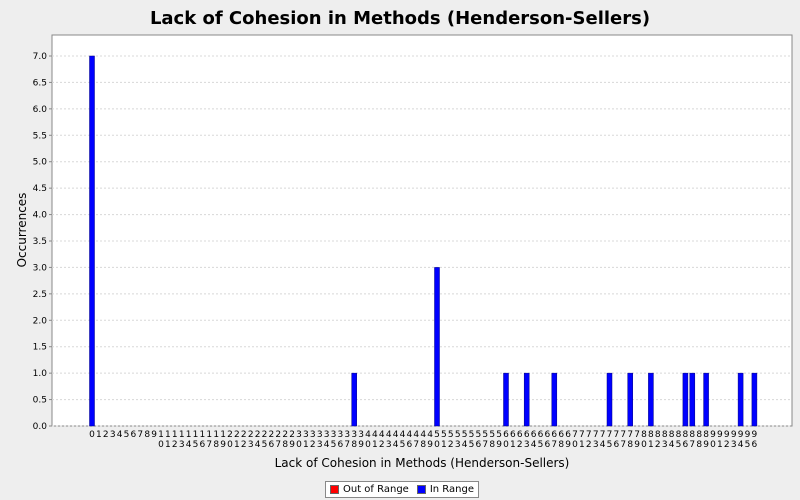 The image size is (800, 500). Describe the element at coordinates (40, 216) in the screenshot. I see `y-tick-label: 4.0` at that location.